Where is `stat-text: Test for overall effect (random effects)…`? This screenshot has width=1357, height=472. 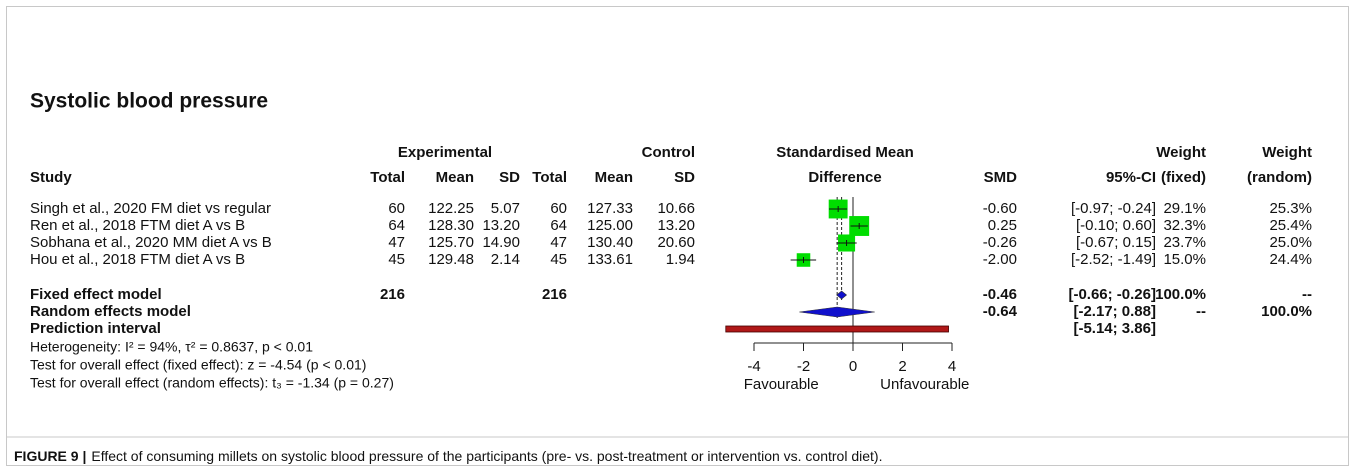 stat-text: Test for overall effect (random effects)… is located at coordinates (212, 383).